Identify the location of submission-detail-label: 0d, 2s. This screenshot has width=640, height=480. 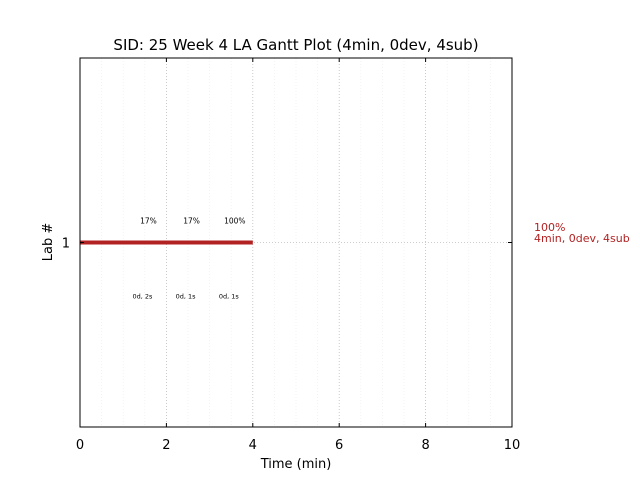
(142, 297).